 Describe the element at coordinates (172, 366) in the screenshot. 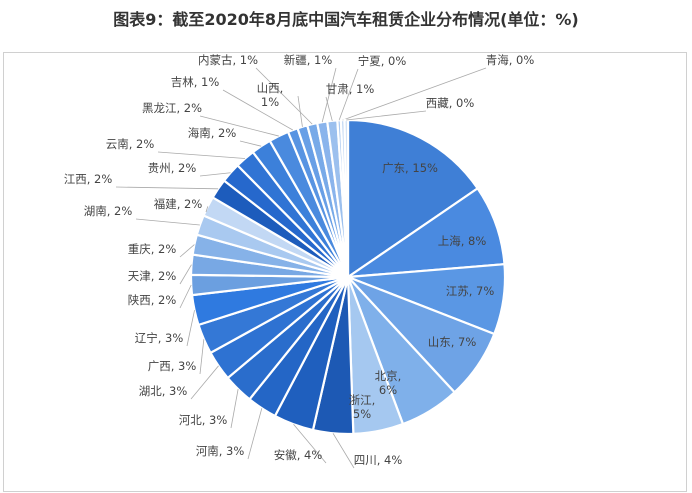

I see `data-label-广西: 广西, 3%` at that location.